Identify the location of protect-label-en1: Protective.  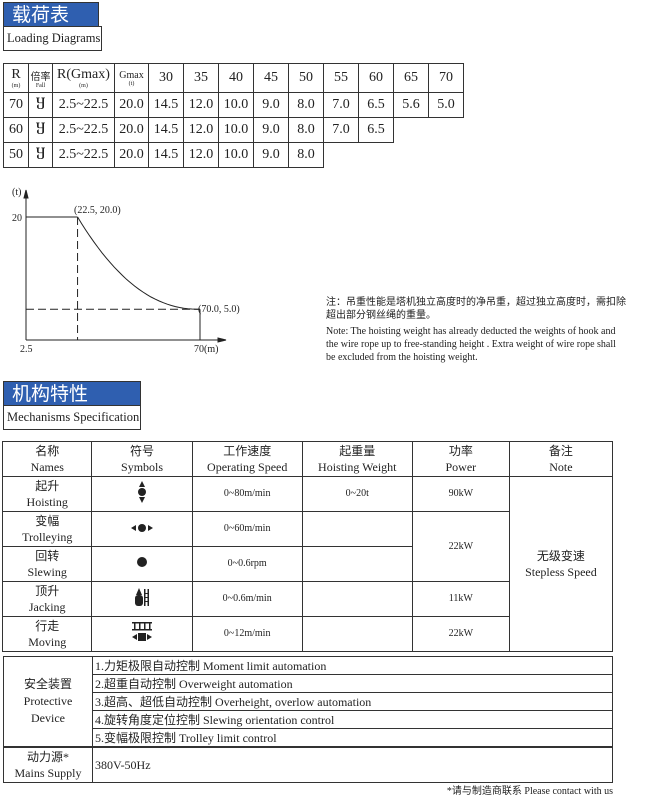
(48, 701).